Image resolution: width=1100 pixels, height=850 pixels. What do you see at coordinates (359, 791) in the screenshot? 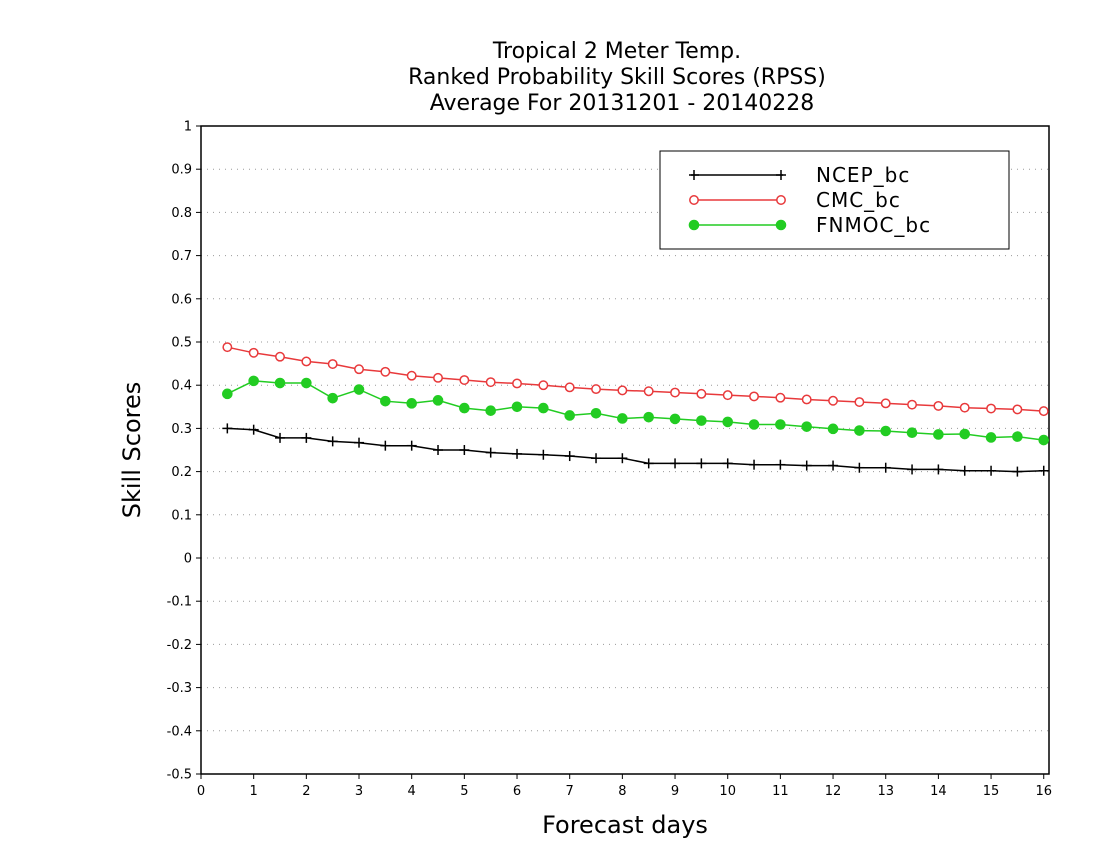
I see `x-tick-label: 3` at bounding box center [359, 791].